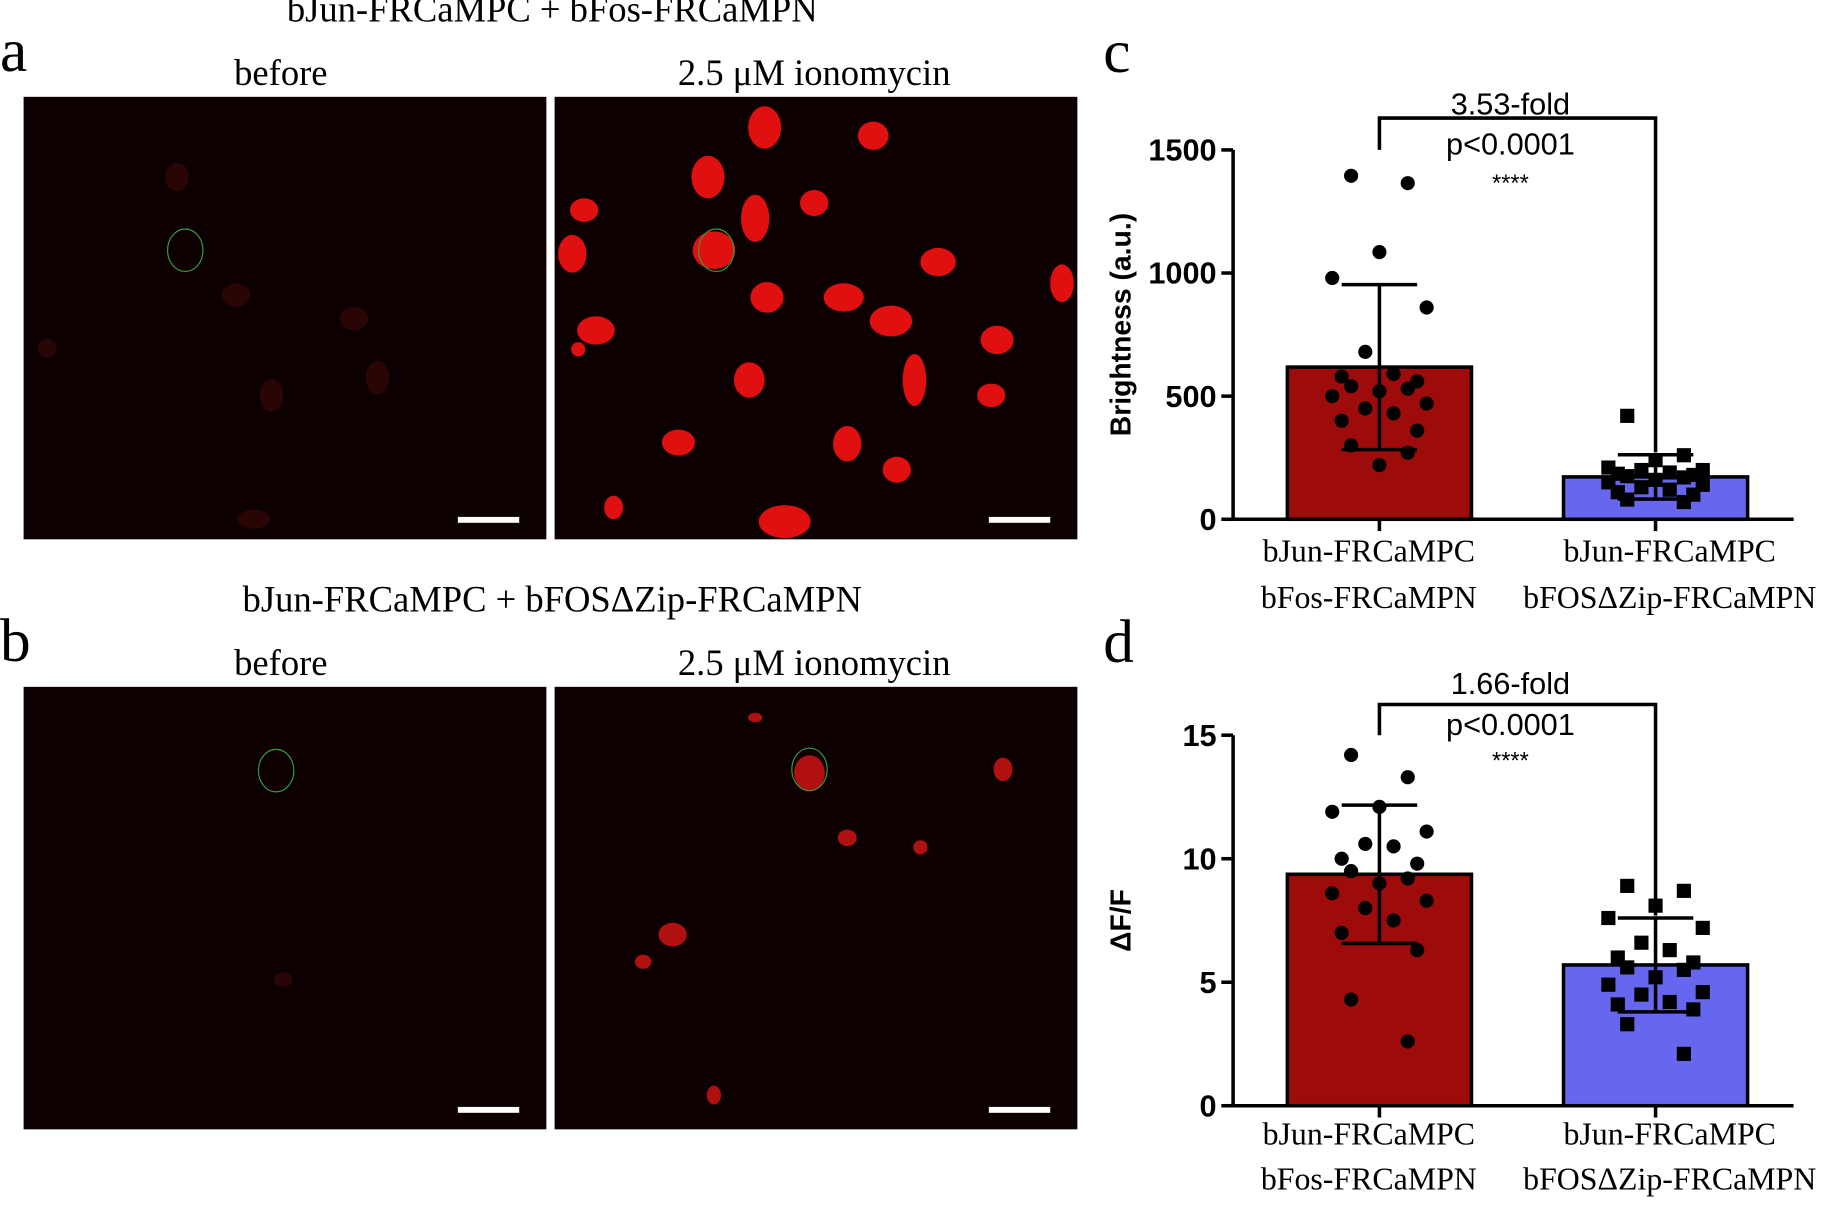 This screenshot has width=1842, height=1212. Describe the element at coordinates (13, 51) in the screenshot. I see `panel-label: a` at that location.